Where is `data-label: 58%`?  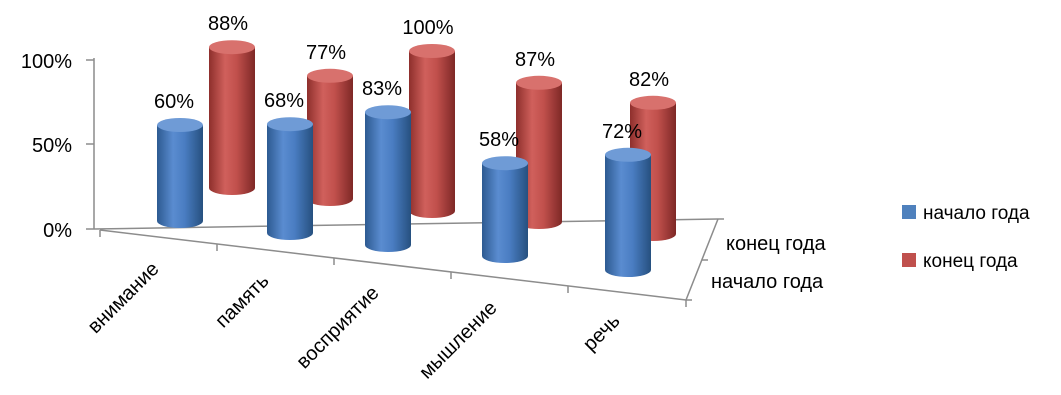
data-label: 58% is located at coordinates (499, 140).